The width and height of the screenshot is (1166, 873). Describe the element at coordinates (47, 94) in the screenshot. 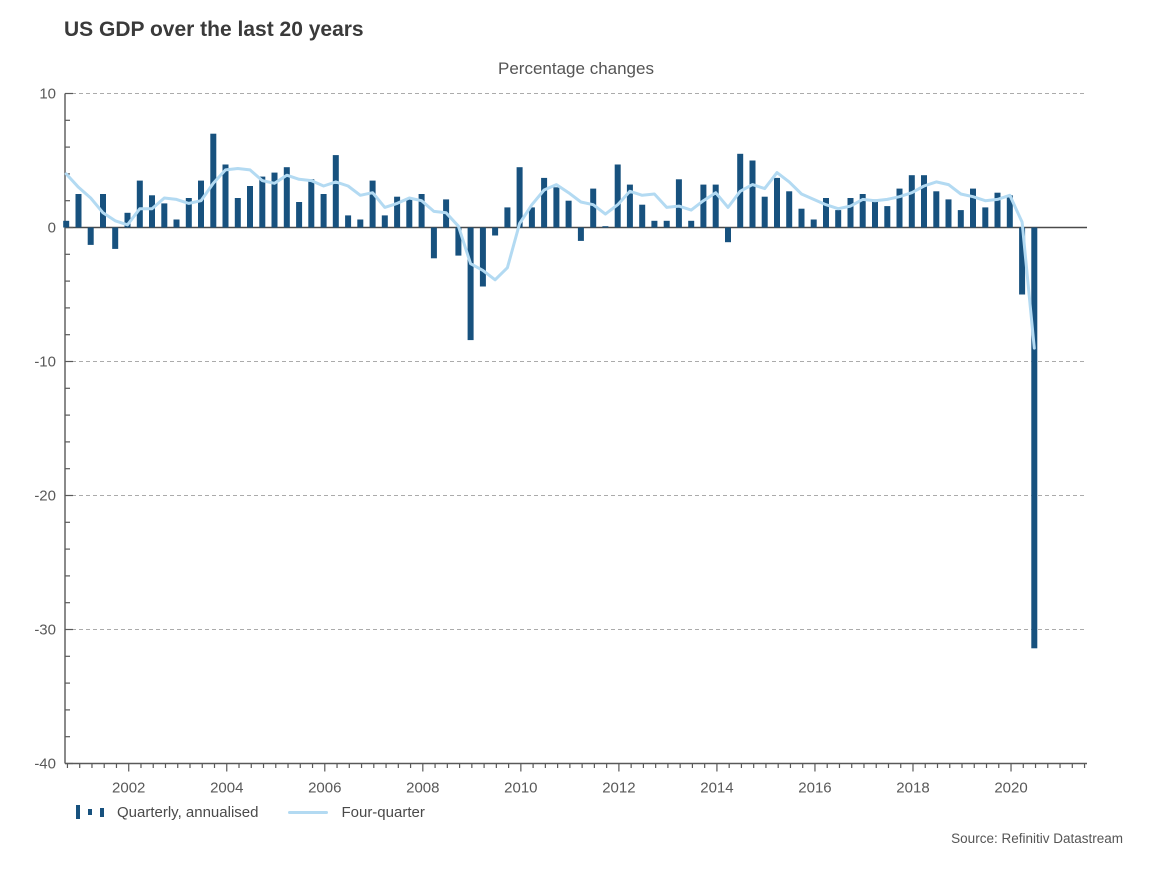

I see `y-axis-label: 10` at that location.